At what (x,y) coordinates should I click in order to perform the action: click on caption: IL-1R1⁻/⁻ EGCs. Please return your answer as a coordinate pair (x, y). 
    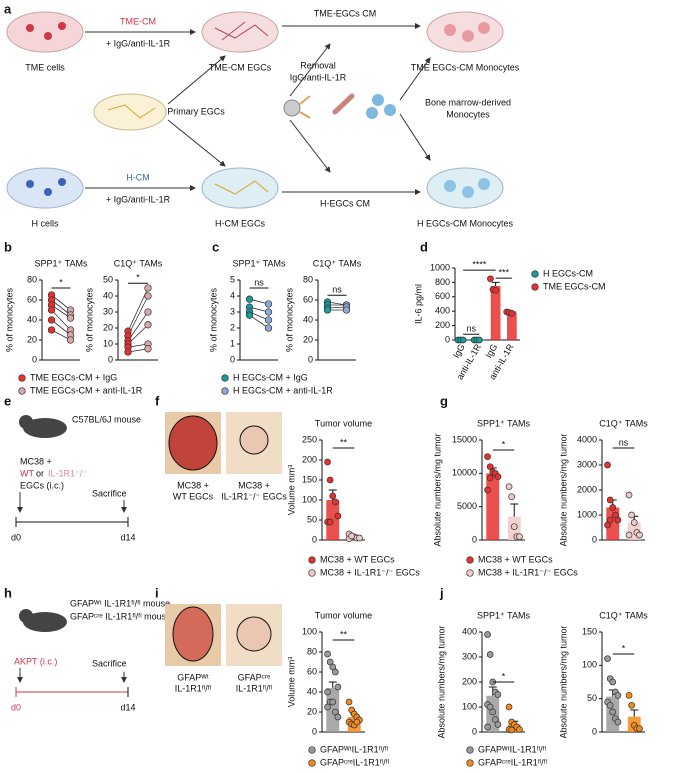
    Looking at the image, I should click on (254, 496).